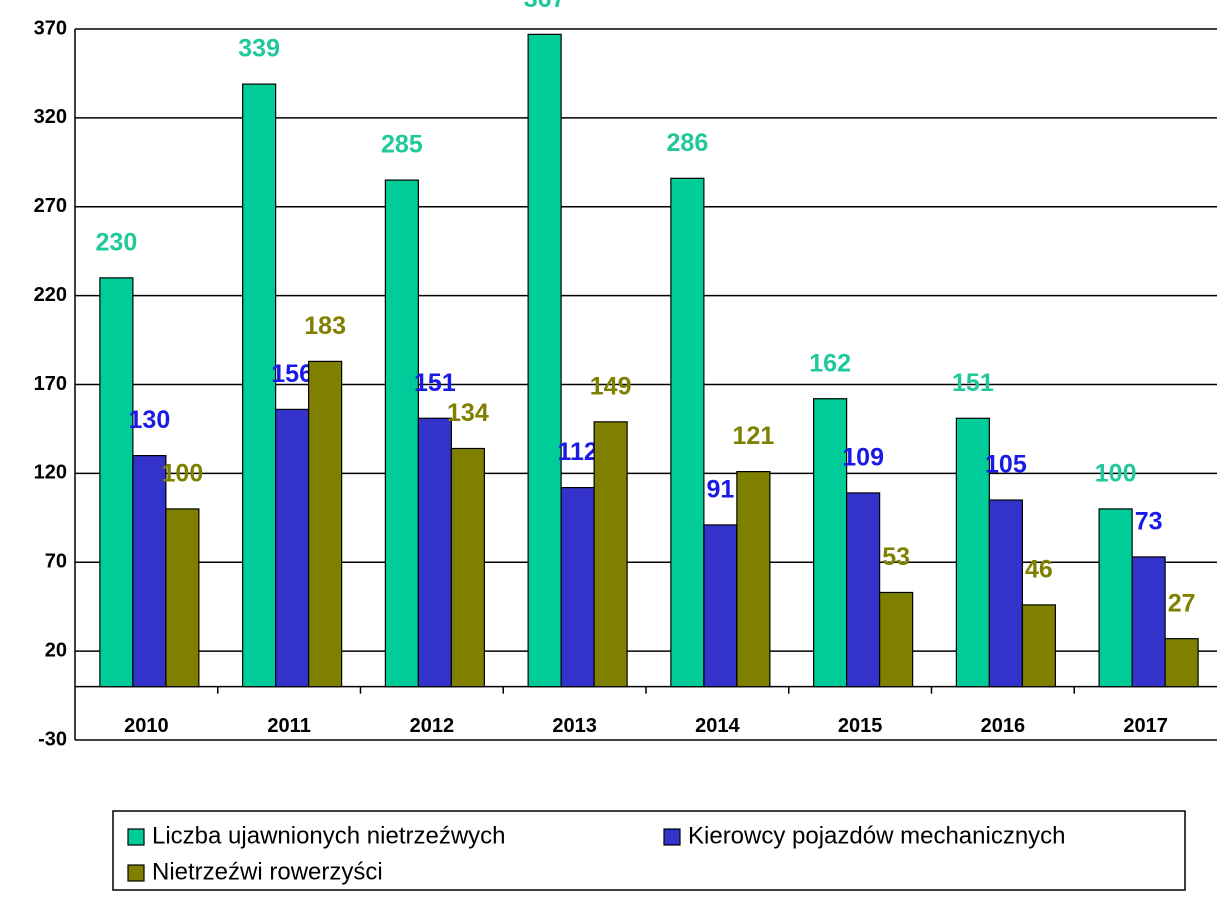 This screenshot has height=904, width=1229. What do you see at coordinates (329, 835) in the screenshot?
I see `legend-label: Liczba ujawnionych nietrzeźwych` at bounding box center [329, 835].